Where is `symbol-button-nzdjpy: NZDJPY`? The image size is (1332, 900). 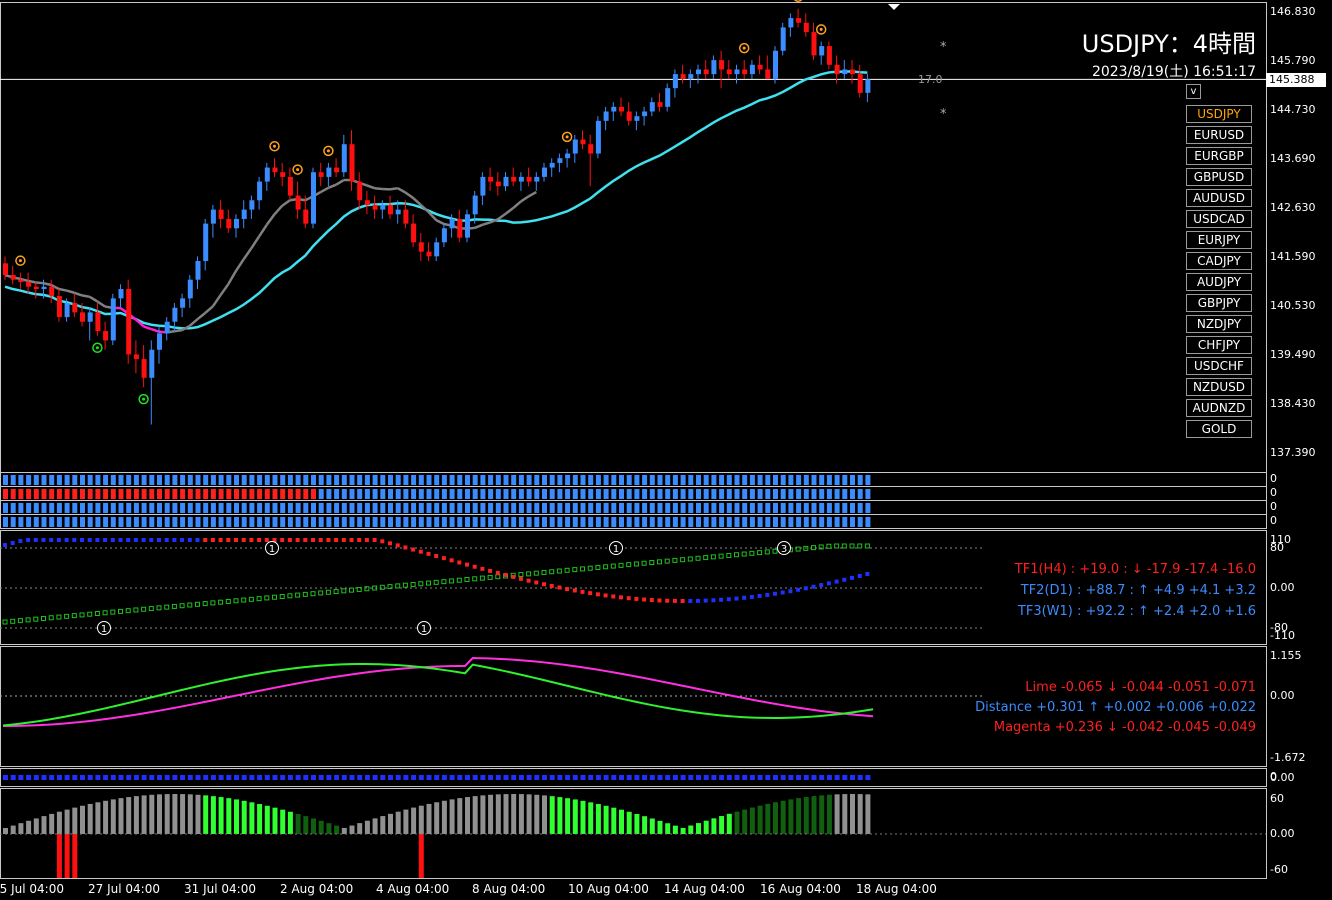 symbol-button-nzdjpy: NZDJPY is located at coordinates (1219, 324).